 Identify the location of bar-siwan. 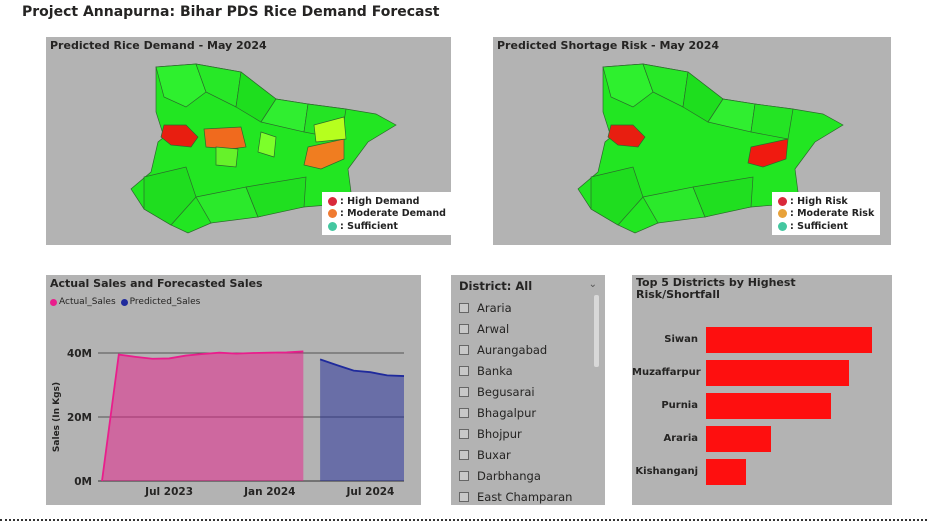
(789, 340).